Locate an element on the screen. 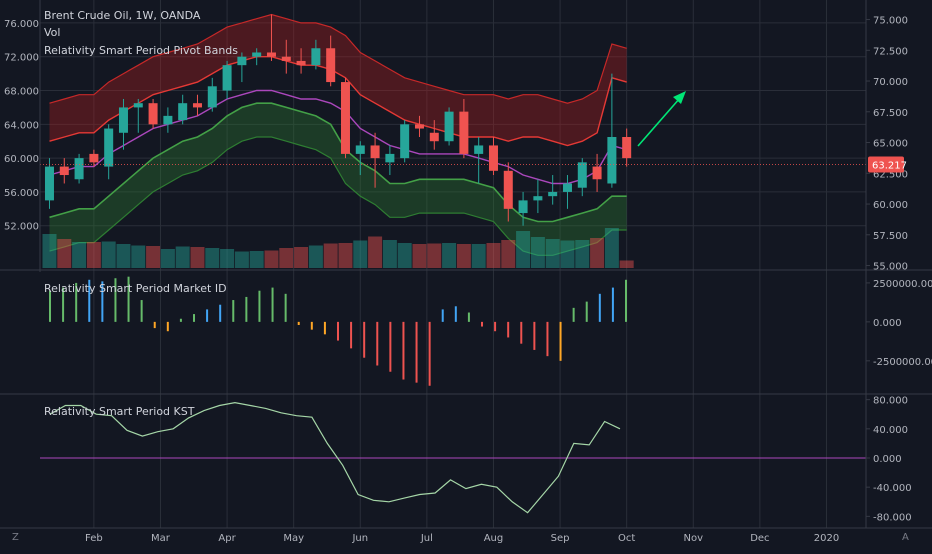 This screenshot has width=932, height=554. time-axis-tick-label: Oct is located at coordinates (626, 538).